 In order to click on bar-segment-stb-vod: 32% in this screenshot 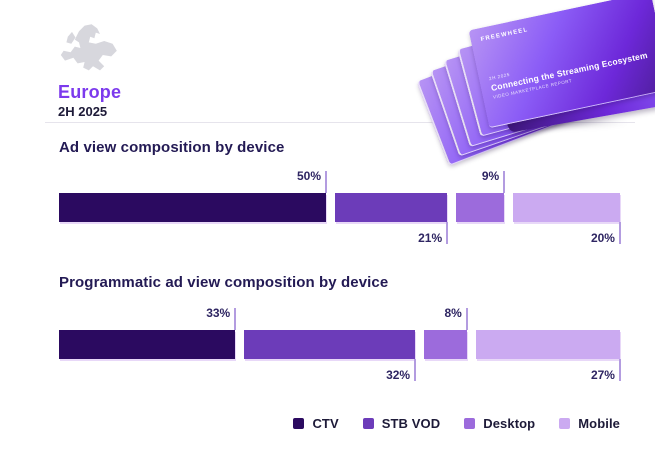, I will do `click(330, 356)`.